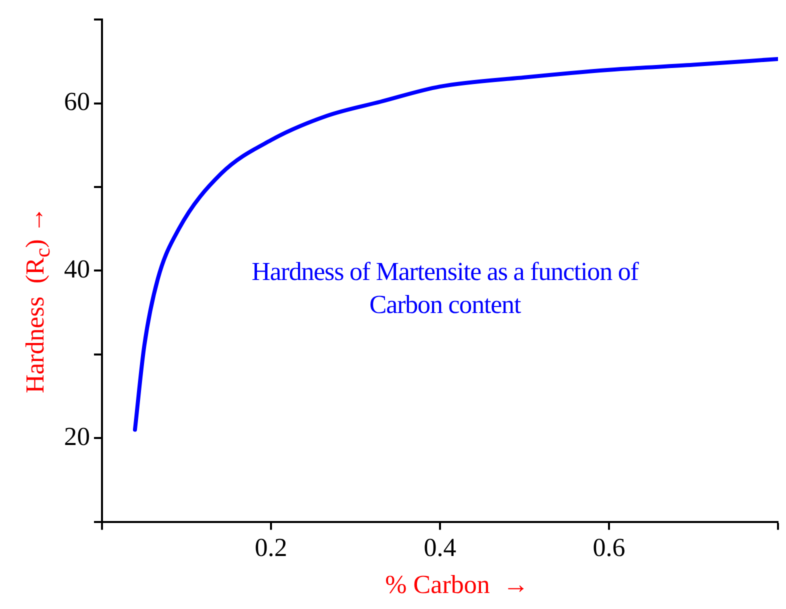 This screenshot has height=609, width=786. Describe the element at coordinates (271, 547) in the screenshot. I see `x-tick-label: 0.2` at that location.